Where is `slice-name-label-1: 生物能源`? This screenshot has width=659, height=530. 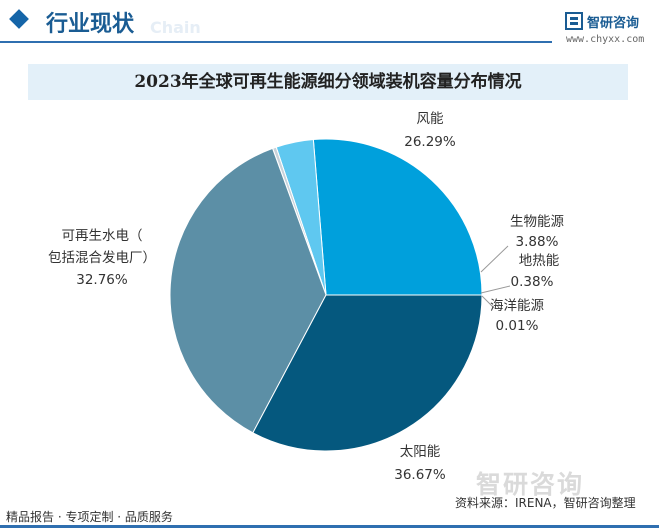
slice-name-label-1: 生物能源 is located at coordinates (537, 222).